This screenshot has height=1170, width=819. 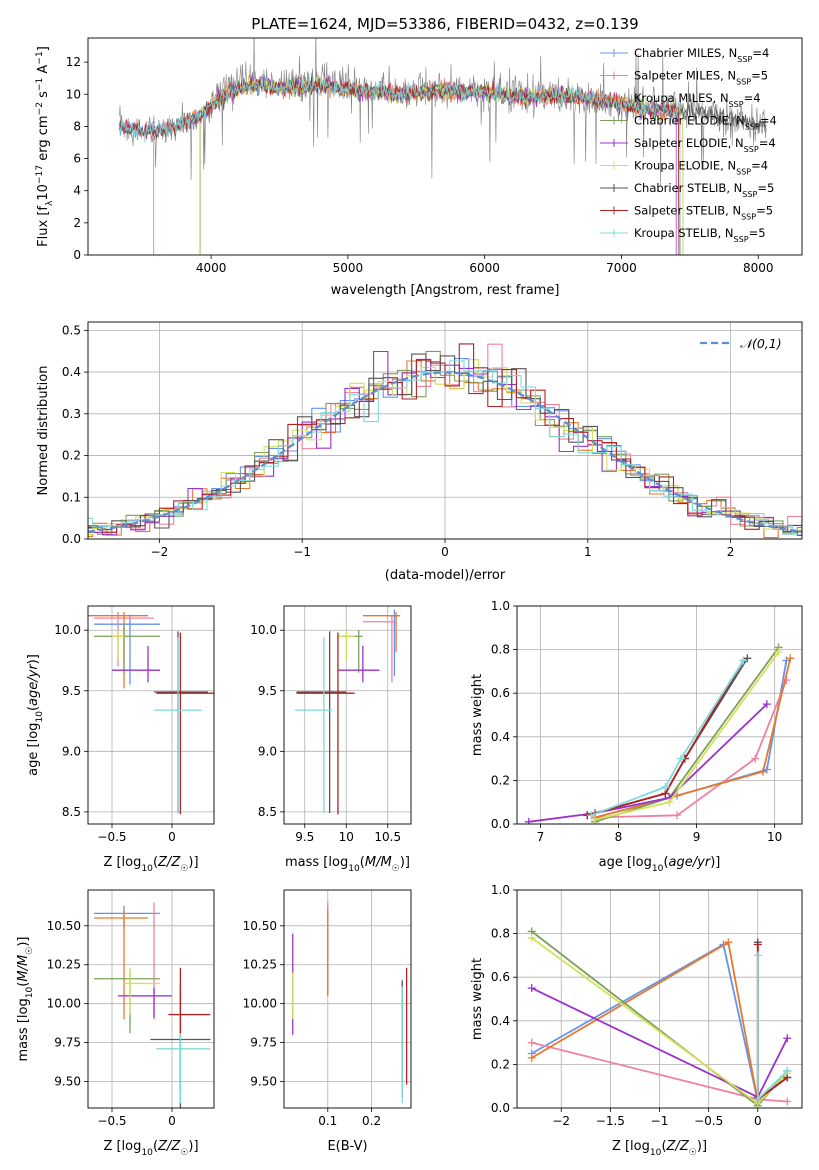 I want to click on y-tick-label: 10.00, so click(x=260, y=1004).